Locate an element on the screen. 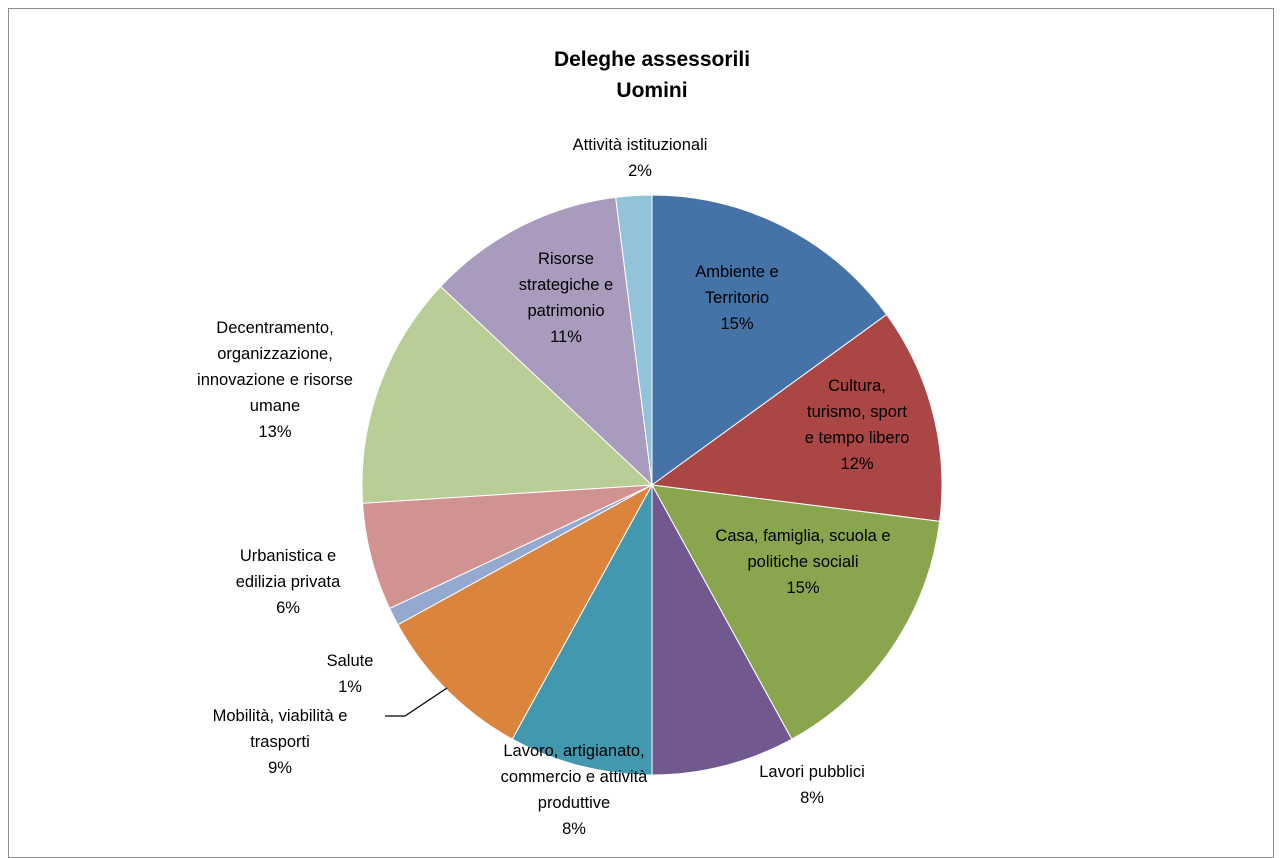  slice-name: Urbanistica e edilizia privata is located at coordinates (288, 569).